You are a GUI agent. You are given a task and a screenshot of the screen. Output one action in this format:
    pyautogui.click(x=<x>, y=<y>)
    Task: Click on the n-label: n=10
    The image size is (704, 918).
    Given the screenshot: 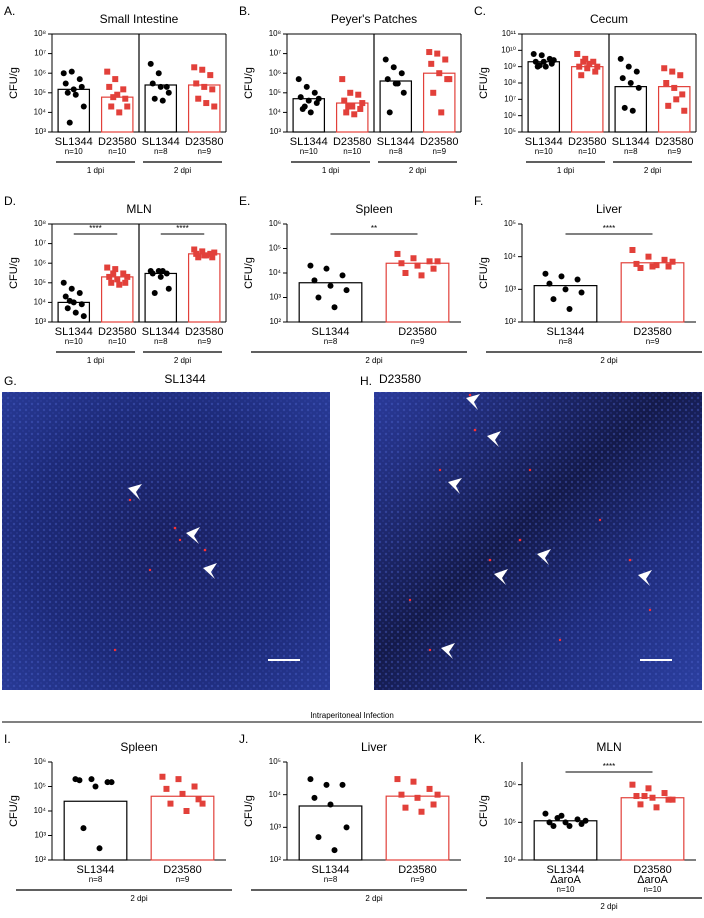 What is the action you would take?
    pyautogui.click(x=74, y=341)
    